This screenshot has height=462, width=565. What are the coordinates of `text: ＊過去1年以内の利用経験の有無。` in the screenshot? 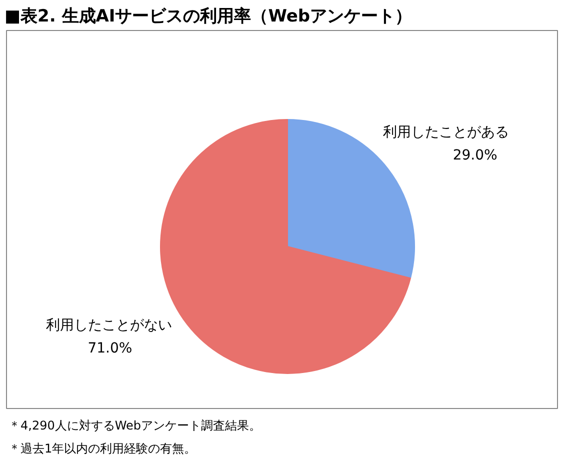 It's located at (102, 449).